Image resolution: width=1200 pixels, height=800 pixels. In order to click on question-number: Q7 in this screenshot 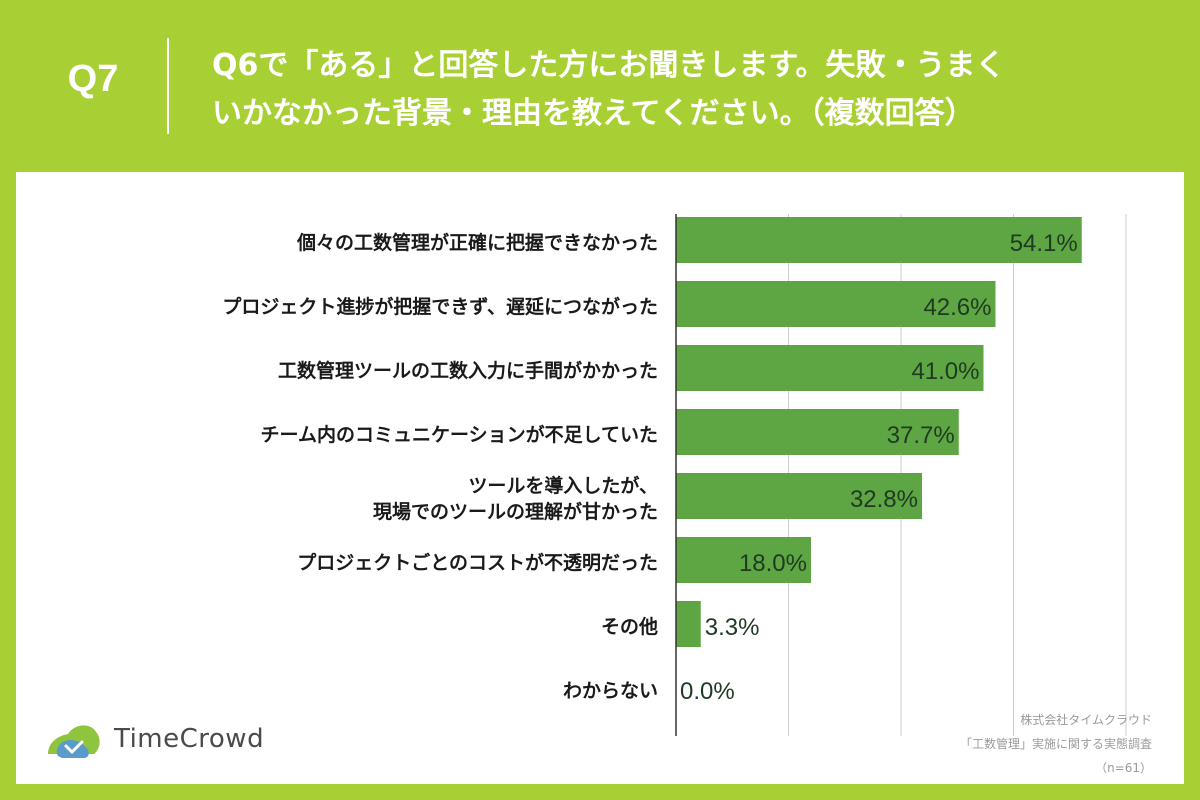, I will do `click(93, 79)`.